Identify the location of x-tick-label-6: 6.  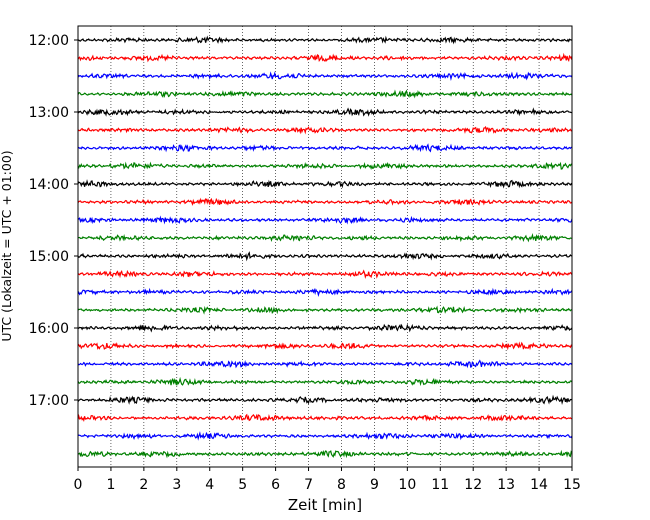
(275, 485).